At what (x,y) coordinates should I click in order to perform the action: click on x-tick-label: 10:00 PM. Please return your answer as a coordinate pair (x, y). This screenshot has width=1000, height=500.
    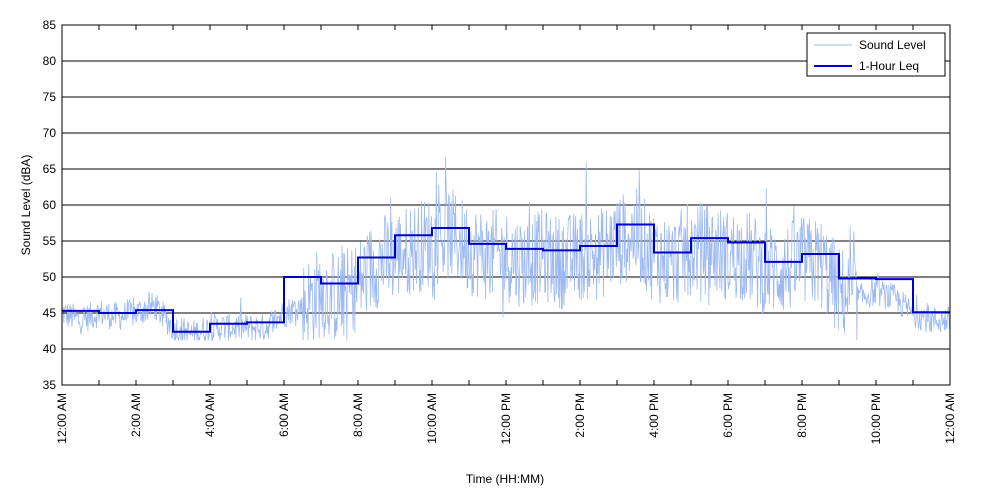
    Looking at the image, I should click on (876, 418).